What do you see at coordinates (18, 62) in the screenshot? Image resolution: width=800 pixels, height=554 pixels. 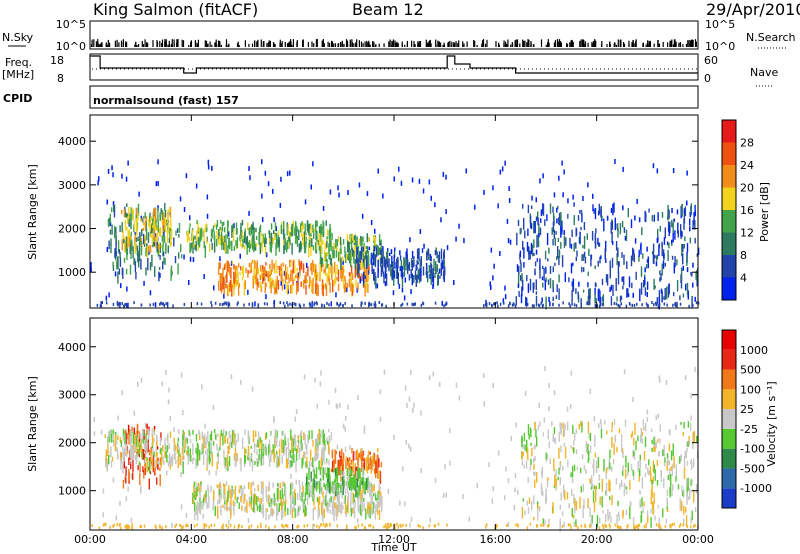 I see `freq-label: Freq.` at bounding box center [18, 62].